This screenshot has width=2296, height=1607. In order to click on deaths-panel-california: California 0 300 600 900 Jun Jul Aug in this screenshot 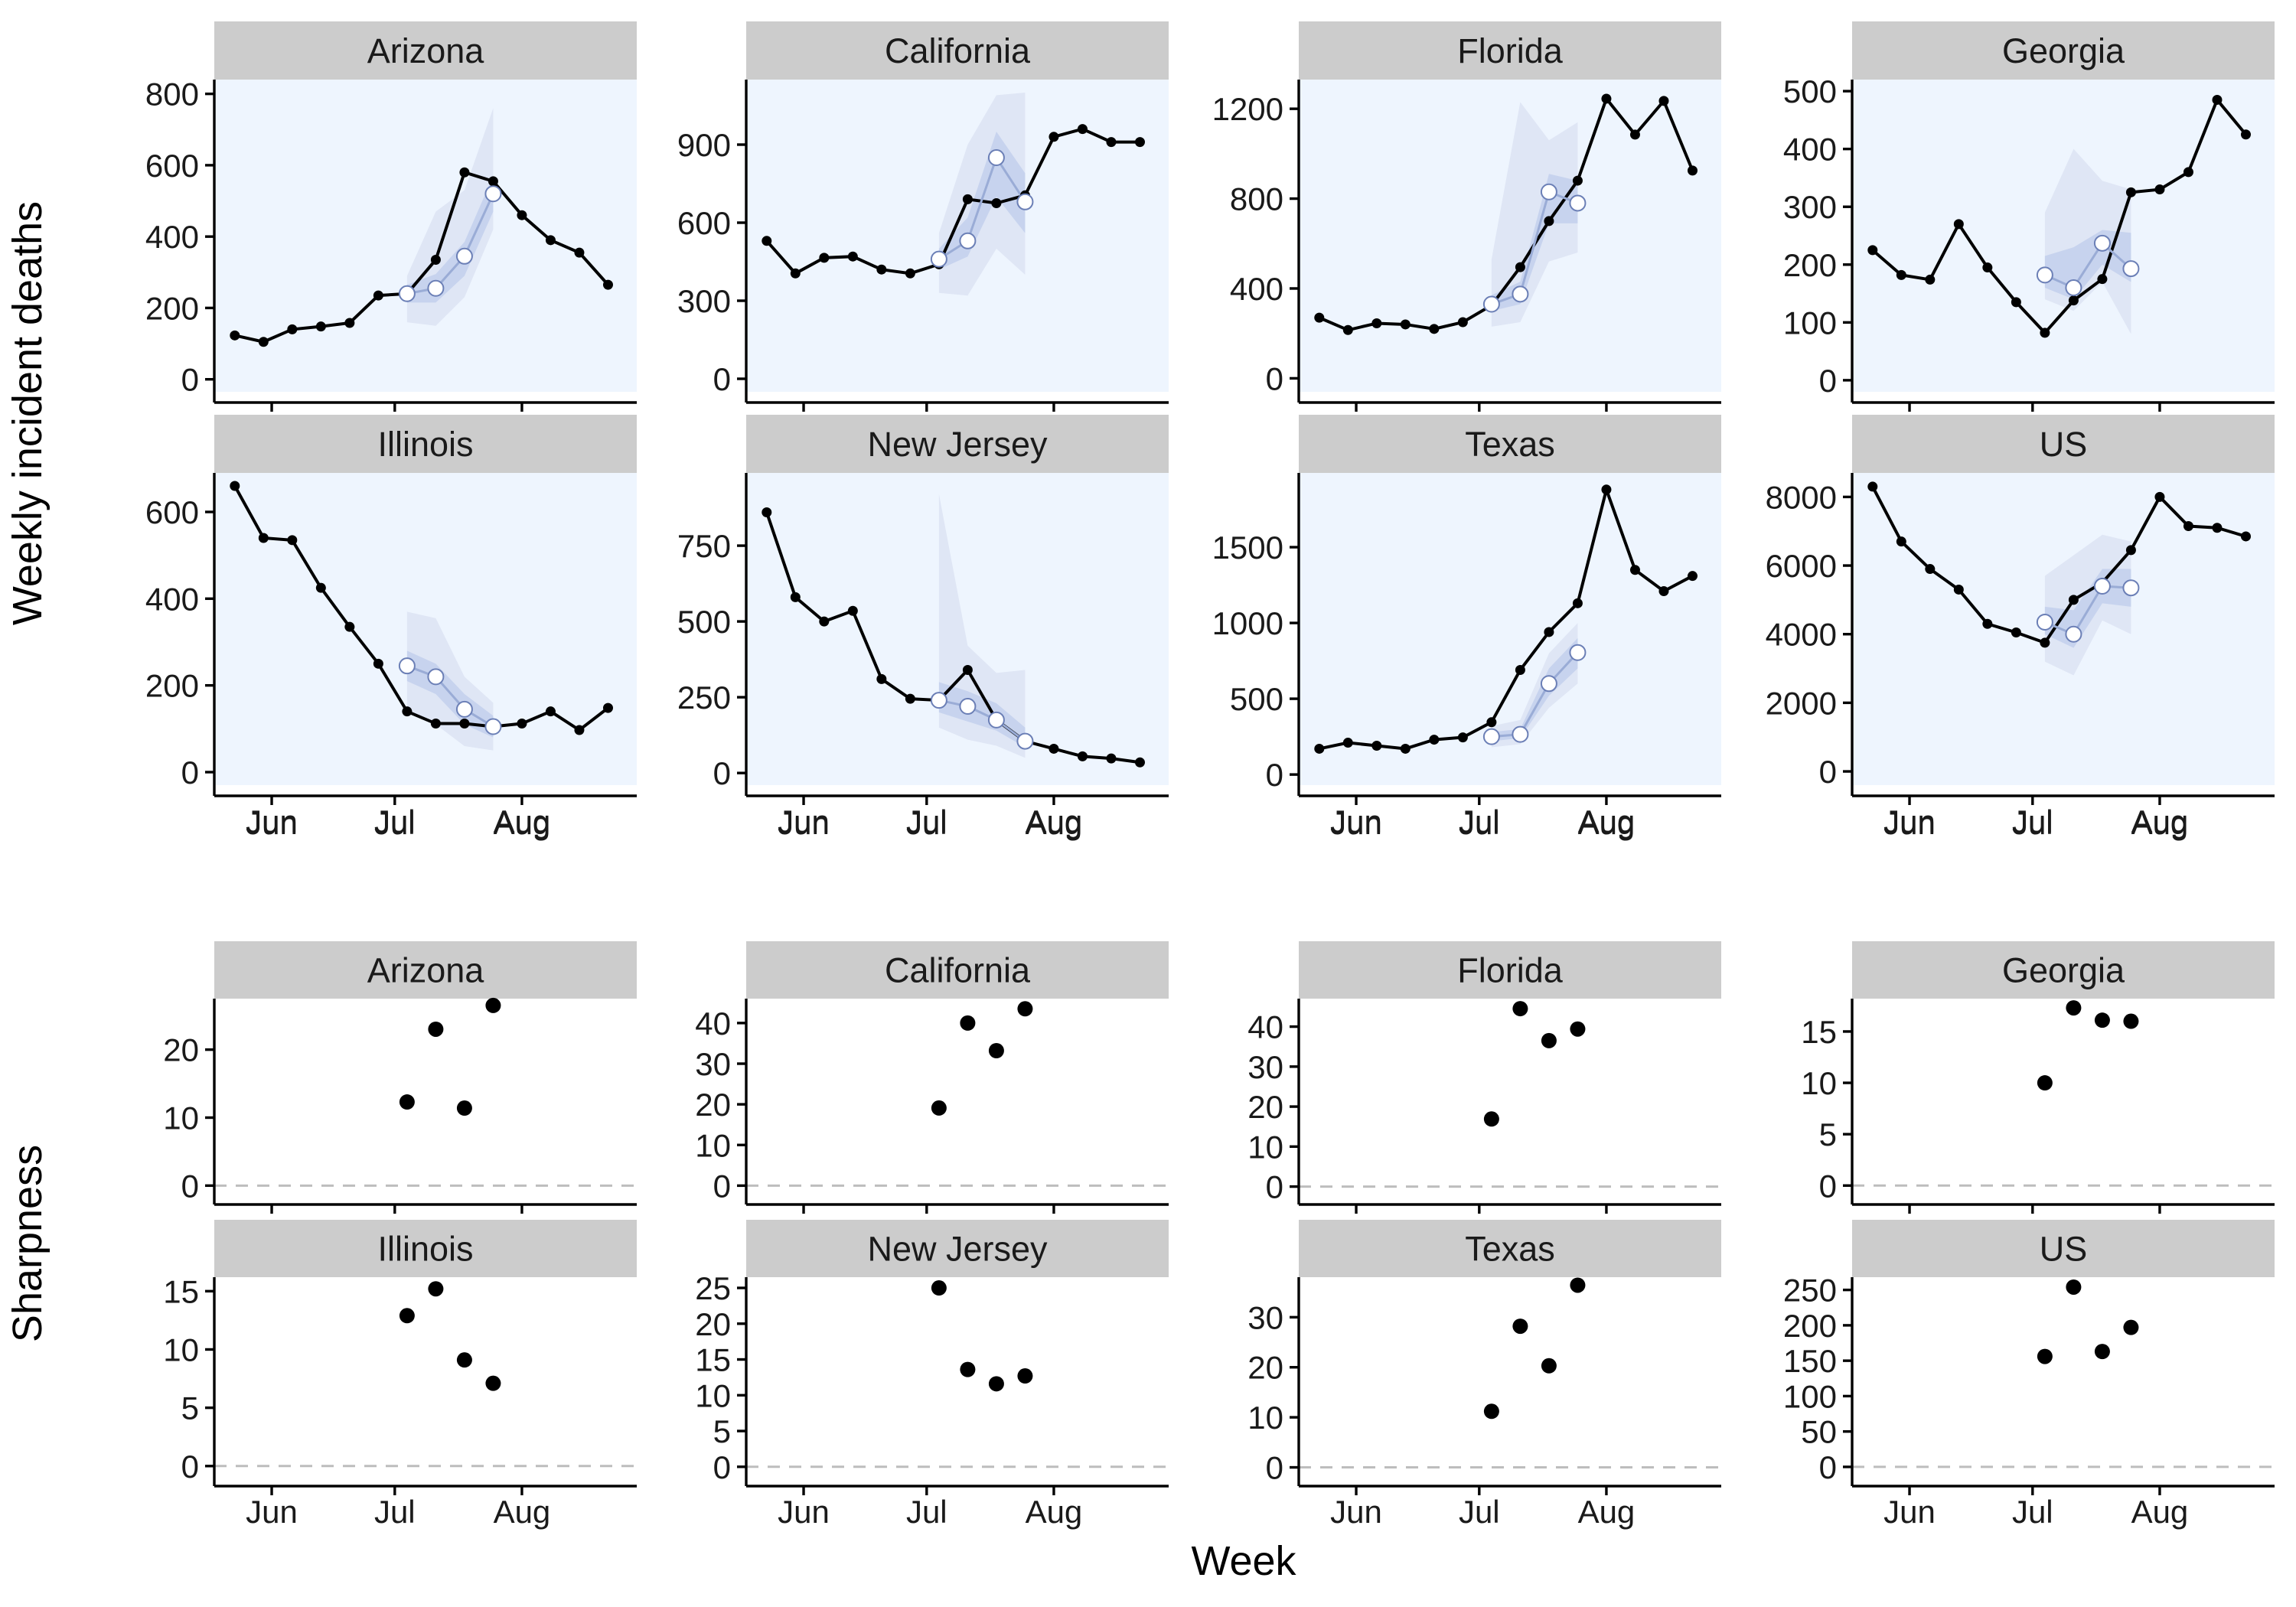, I will do `click(923, 430)`.